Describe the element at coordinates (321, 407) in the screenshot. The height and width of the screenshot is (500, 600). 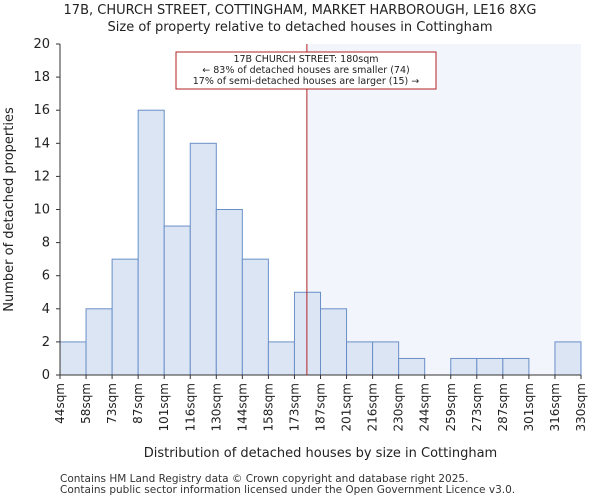
I see `x-tick-label: 187sqm` at that location.